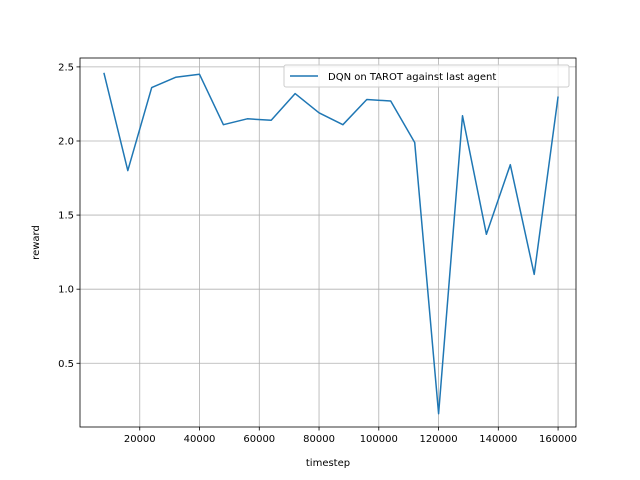 Image resolution: width=640 pixels, height=480 pixels. Describe the element at coordinates (66, 141) in the screenshot. I see `y-tick-label: 2.0` at that location.